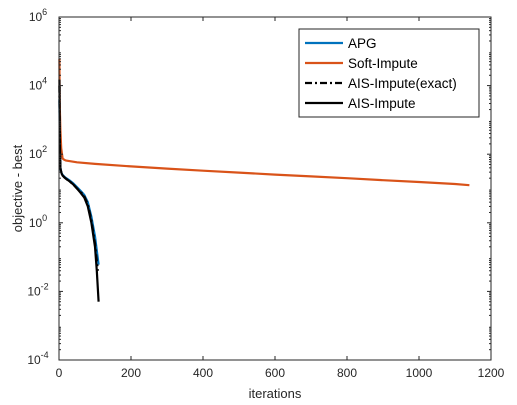  Describe the element at coordinates (38, 221) in the screenshot. I see `y-tick-label: 10⁰` at that location.